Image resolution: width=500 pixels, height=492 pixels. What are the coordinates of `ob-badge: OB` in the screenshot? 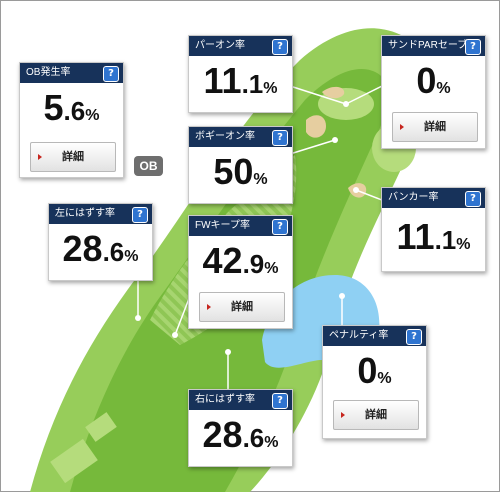 It's located at (148, 166).